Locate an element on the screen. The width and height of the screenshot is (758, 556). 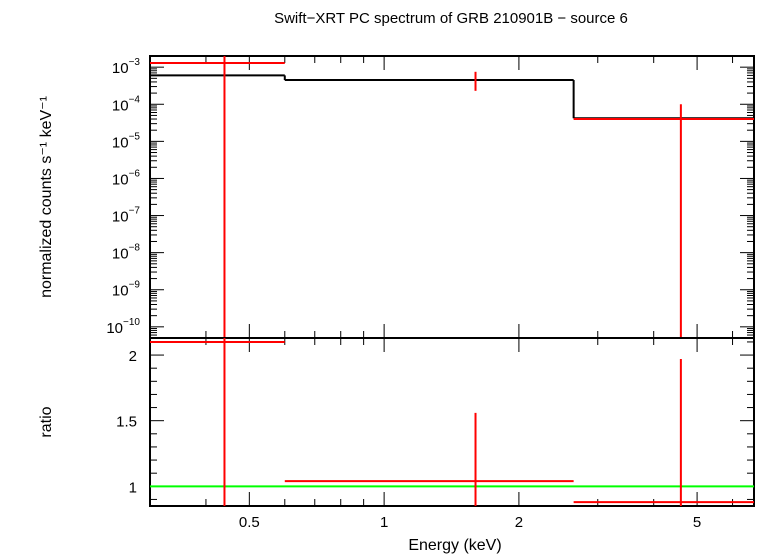
ratio-y-tick-labels: 11.52 is located at coordinates (126, 422).